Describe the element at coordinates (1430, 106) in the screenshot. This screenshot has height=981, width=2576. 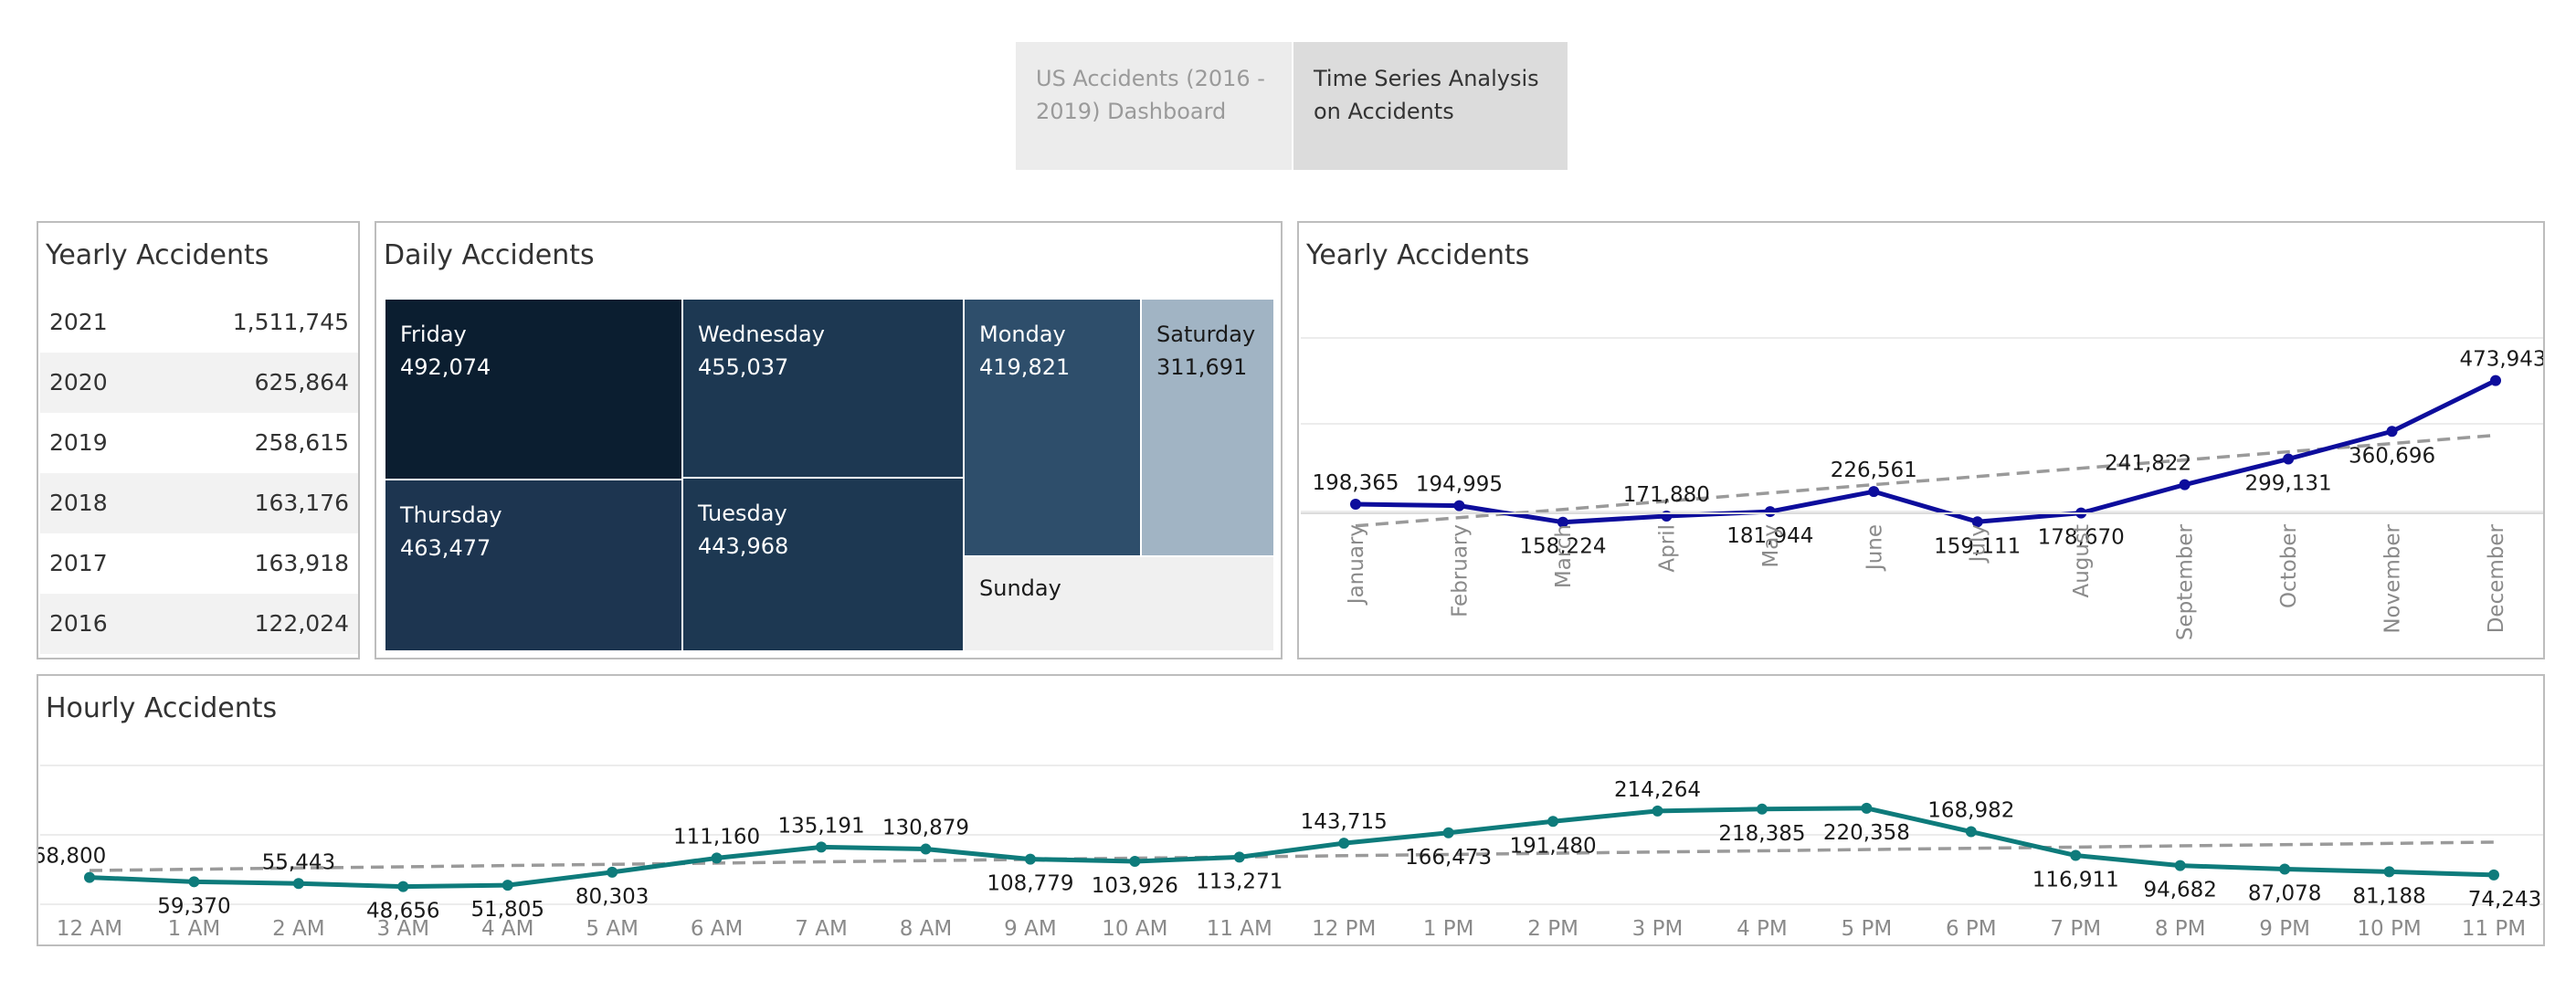
I see `tab-time-series: Time Series Analysis on Accidents` at that location.